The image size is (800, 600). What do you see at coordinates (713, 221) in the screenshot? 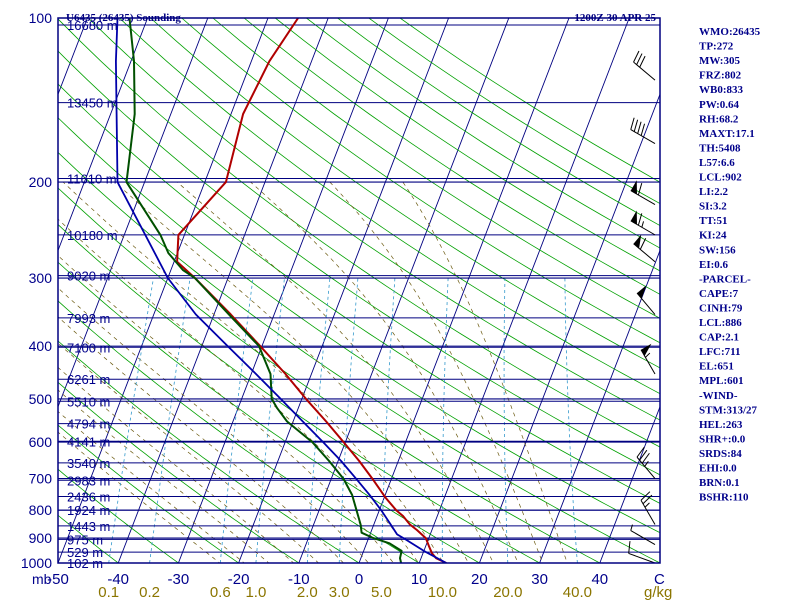
I see `index-value: TT:51` at bounding box center [713, 221].